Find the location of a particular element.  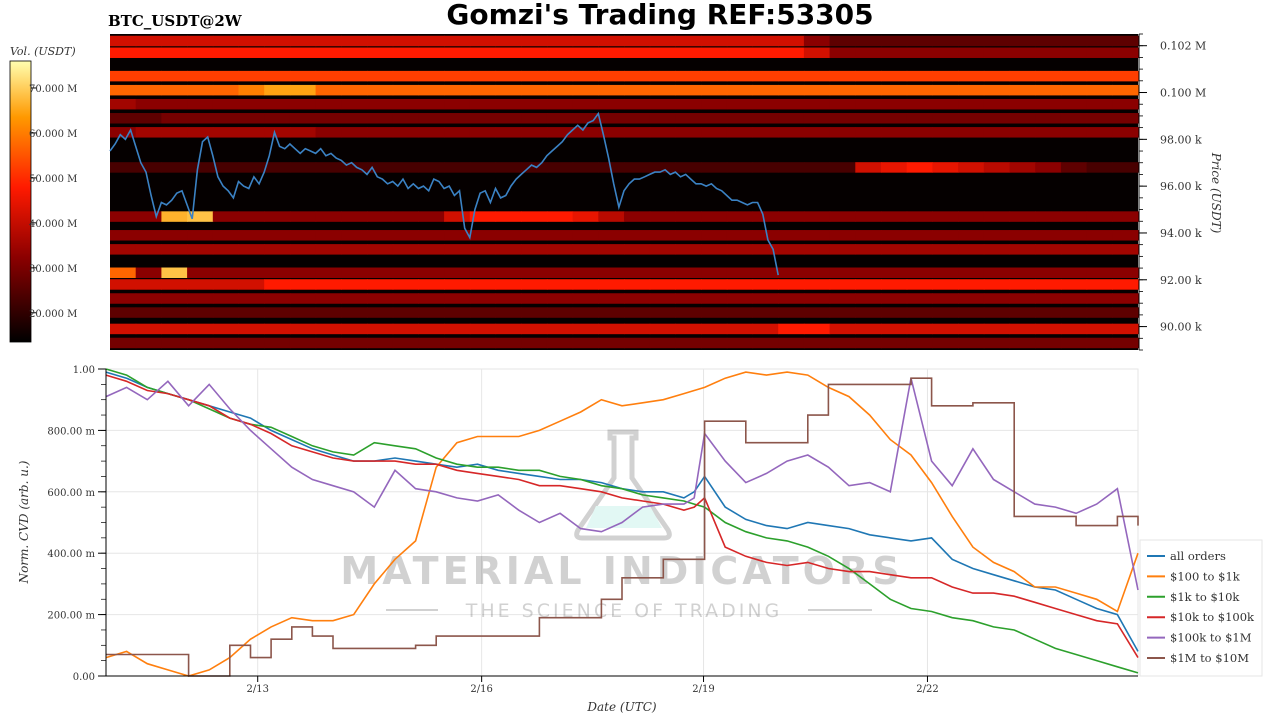

cvd-x-tick-label: 2/13 is located at coordinates (257, 689).